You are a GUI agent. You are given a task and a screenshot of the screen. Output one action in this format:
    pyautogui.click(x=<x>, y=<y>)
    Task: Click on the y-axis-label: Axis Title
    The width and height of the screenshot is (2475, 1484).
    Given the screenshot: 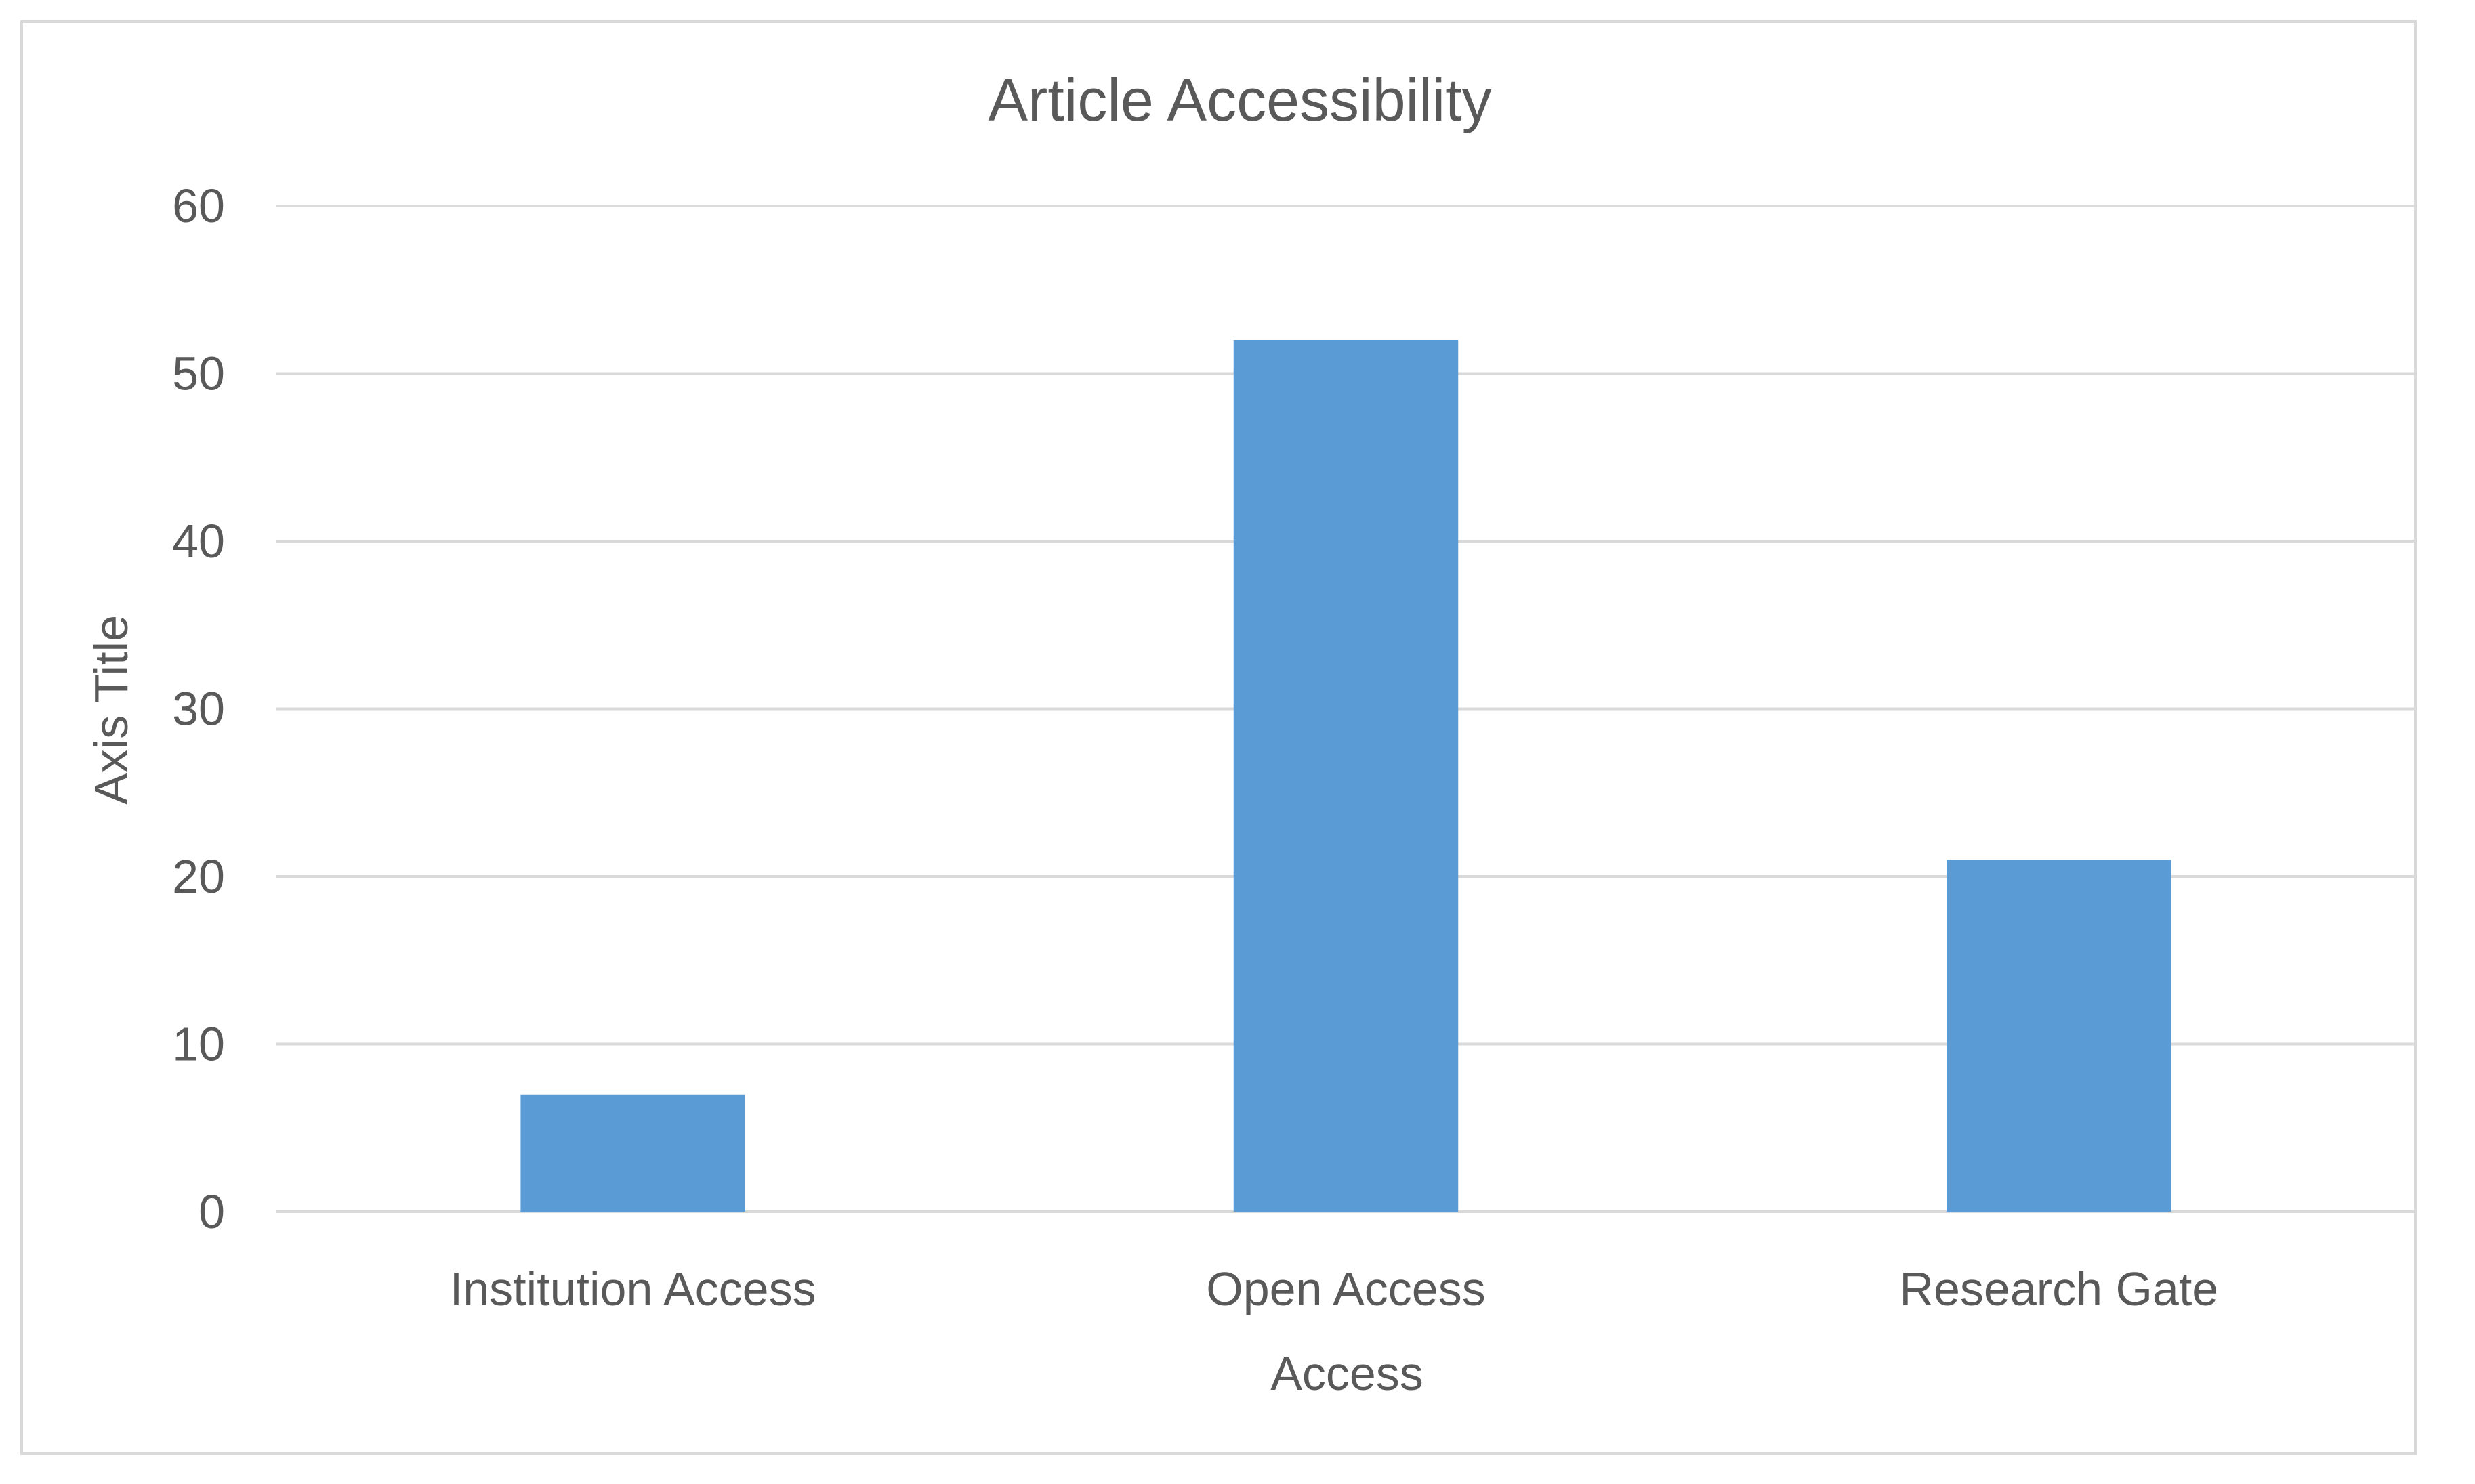 What is the action you would take?
    pyautogui.click(x=111, y=710)
    